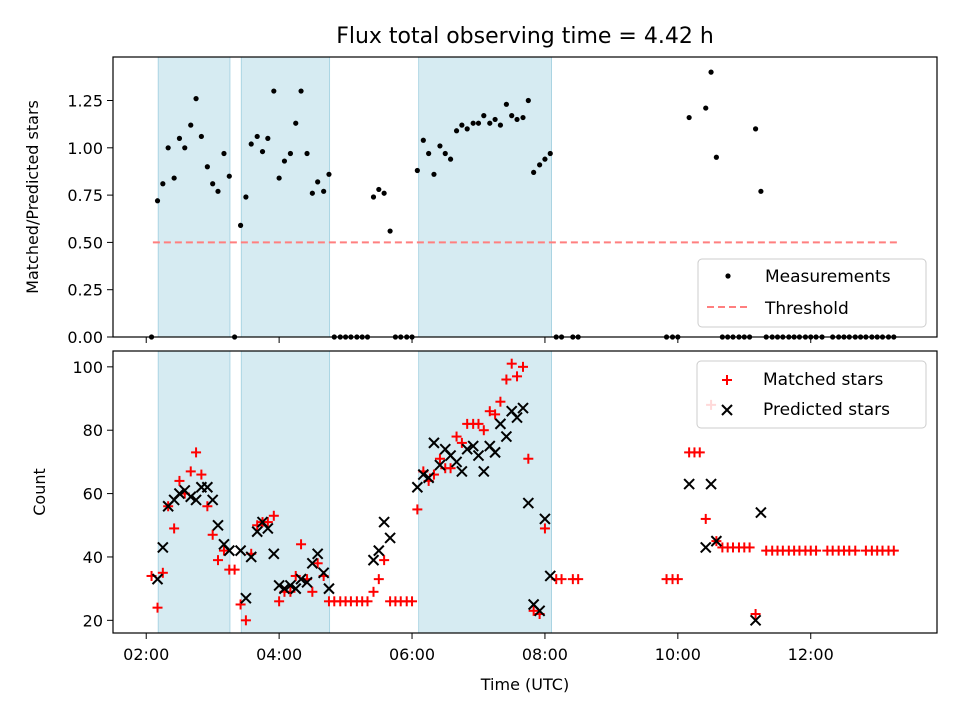 Image resolution: width=960 pixels, height=720 pixels. What do you see at coordinates (826, 410) in the screenshot?
I see `legend-predicted-label: Predicted stars` at bounding box center [826, 410].